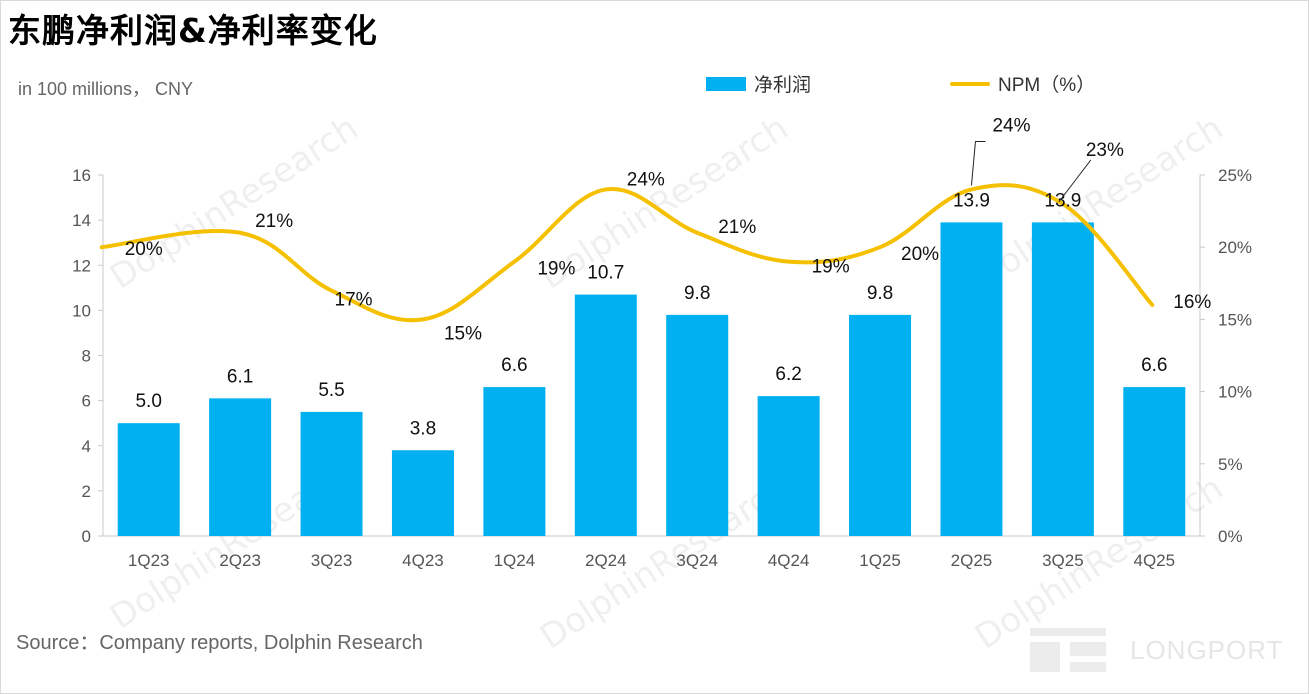 This screenshot has width=1309, height=694. I want to click on bar-3Q24, so click(697, 425).